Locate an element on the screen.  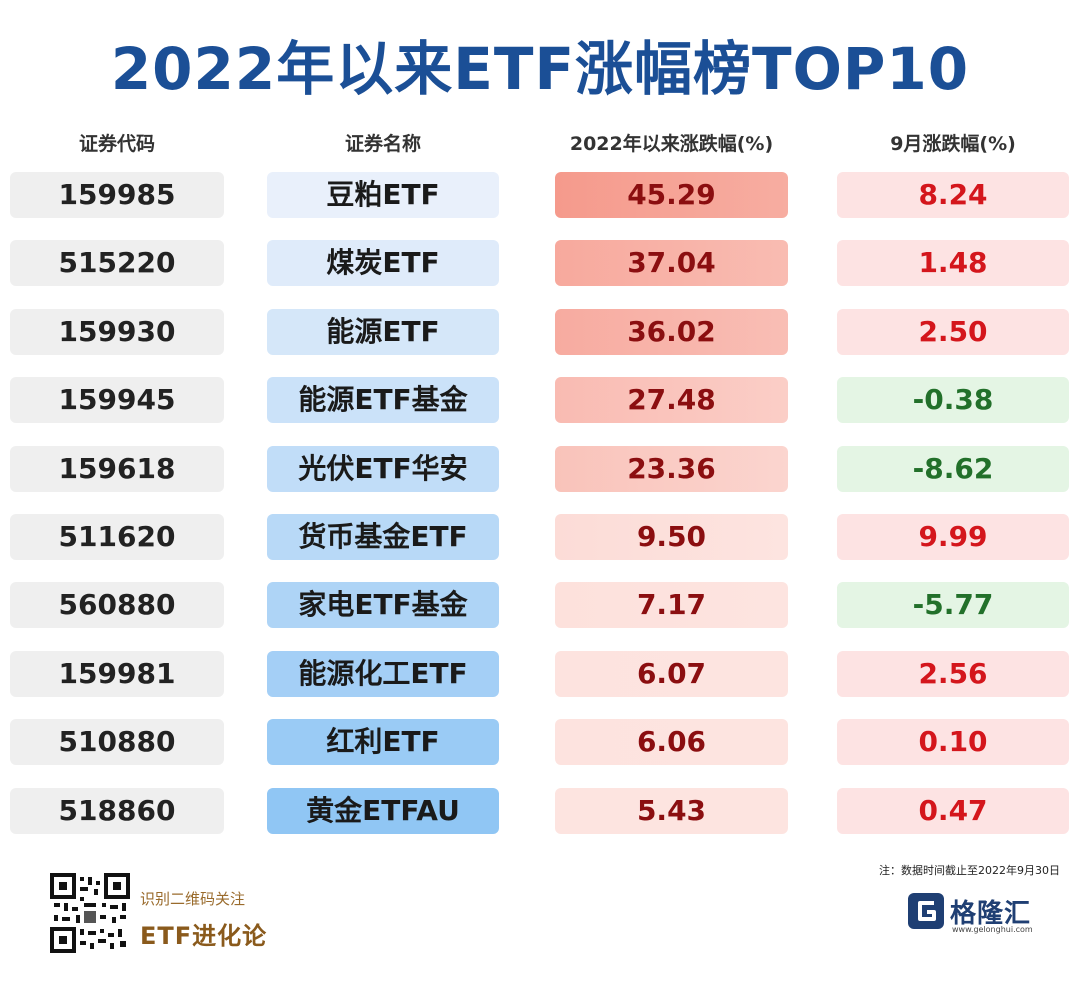
cell-ytd-change: 9.50 is located at coordinates (671, 537).